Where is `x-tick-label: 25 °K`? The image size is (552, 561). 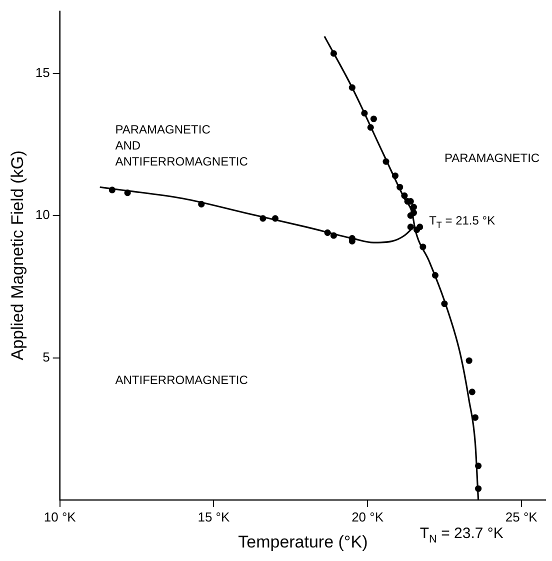 x-tick-label: 25 °K is located at coordinates (521, 516).